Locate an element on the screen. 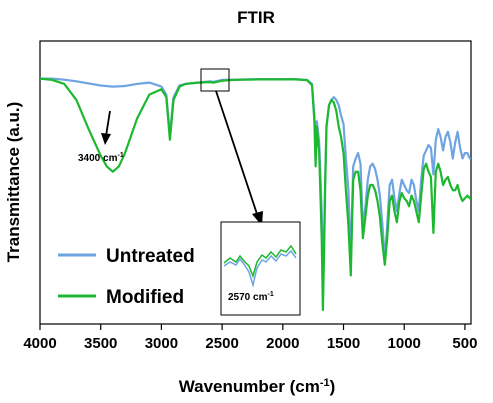 The height and width of the screenshot is (403, 493). x-tick-label: 2500 is located at coordinates (221, 343).